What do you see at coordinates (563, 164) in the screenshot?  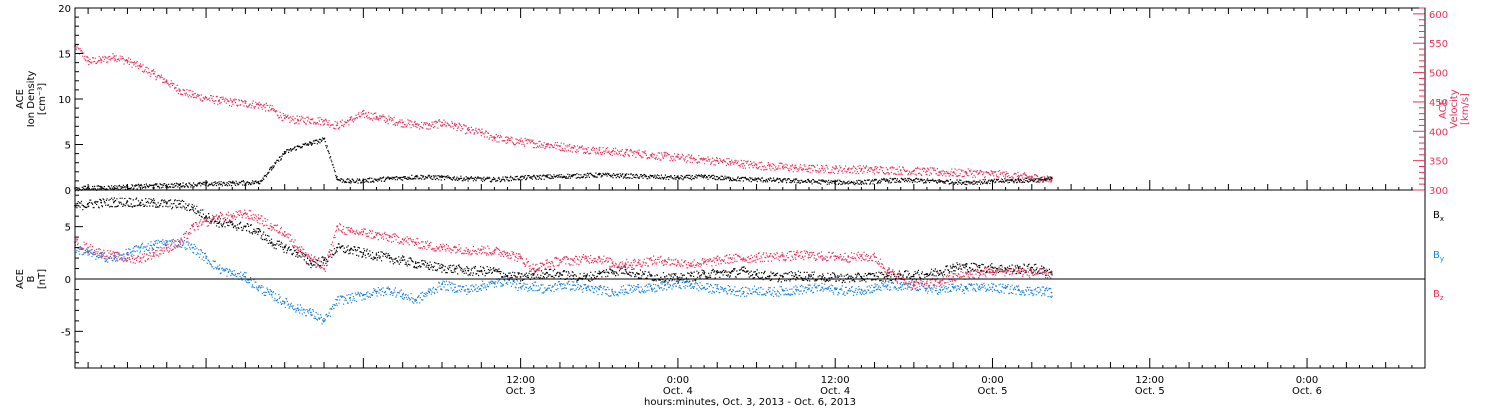 I see `series-density` at bounding box center [563, 164].